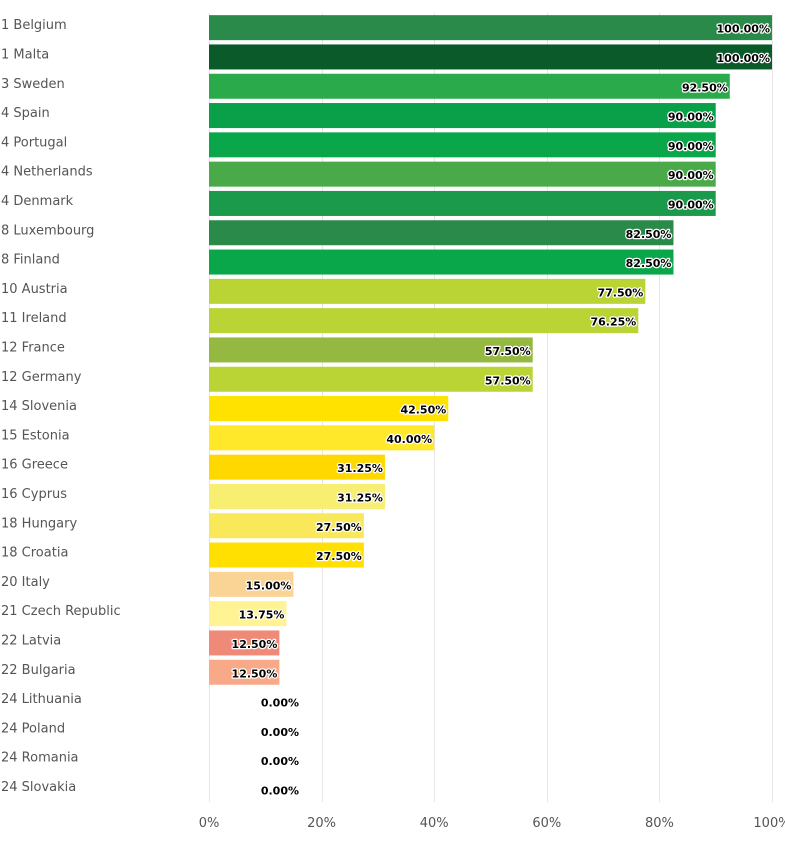 The width and height of the screenshot is (785, 850). Describe the element at coordinates (321, 823) in the screenshot. I see `x-tick-label: 20%` at that location.